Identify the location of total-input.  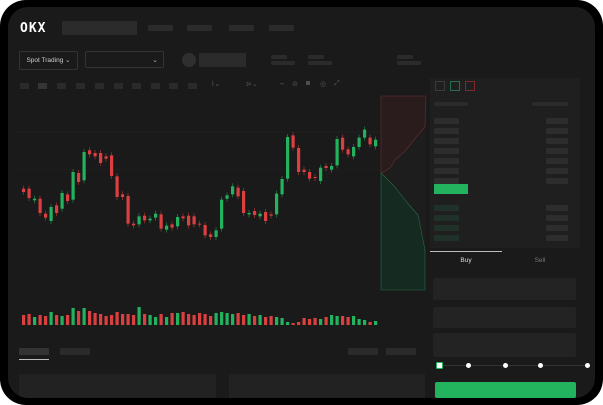
(504, 345).